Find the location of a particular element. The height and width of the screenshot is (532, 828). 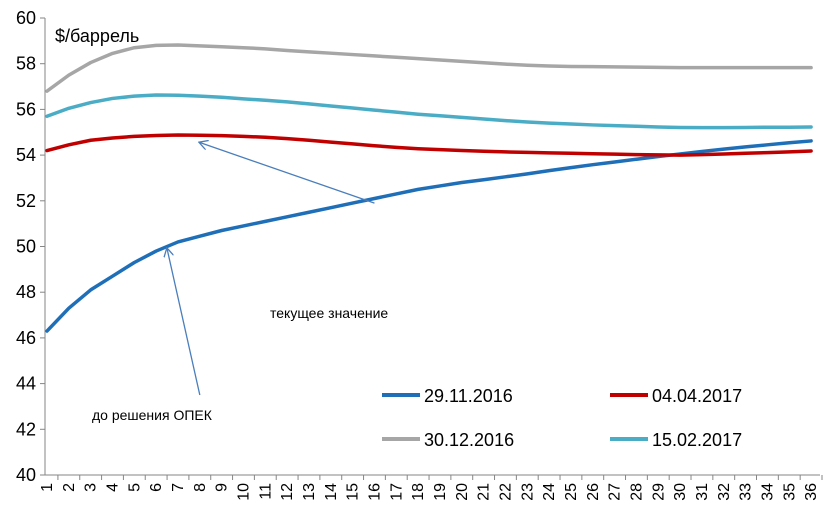

legend-label-series-4: 15.02.2017 is located at coordinates (697, 440).